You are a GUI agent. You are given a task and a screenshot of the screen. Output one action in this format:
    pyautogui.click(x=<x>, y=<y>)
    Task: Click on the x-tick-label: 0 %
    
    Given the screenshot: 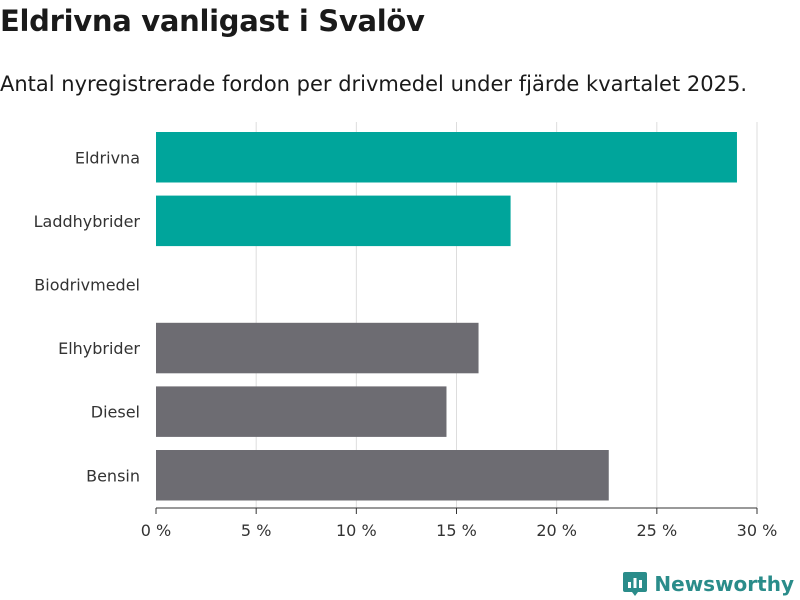 What is the action you would take?
    pyautogui.click(x=156, y=530)
    